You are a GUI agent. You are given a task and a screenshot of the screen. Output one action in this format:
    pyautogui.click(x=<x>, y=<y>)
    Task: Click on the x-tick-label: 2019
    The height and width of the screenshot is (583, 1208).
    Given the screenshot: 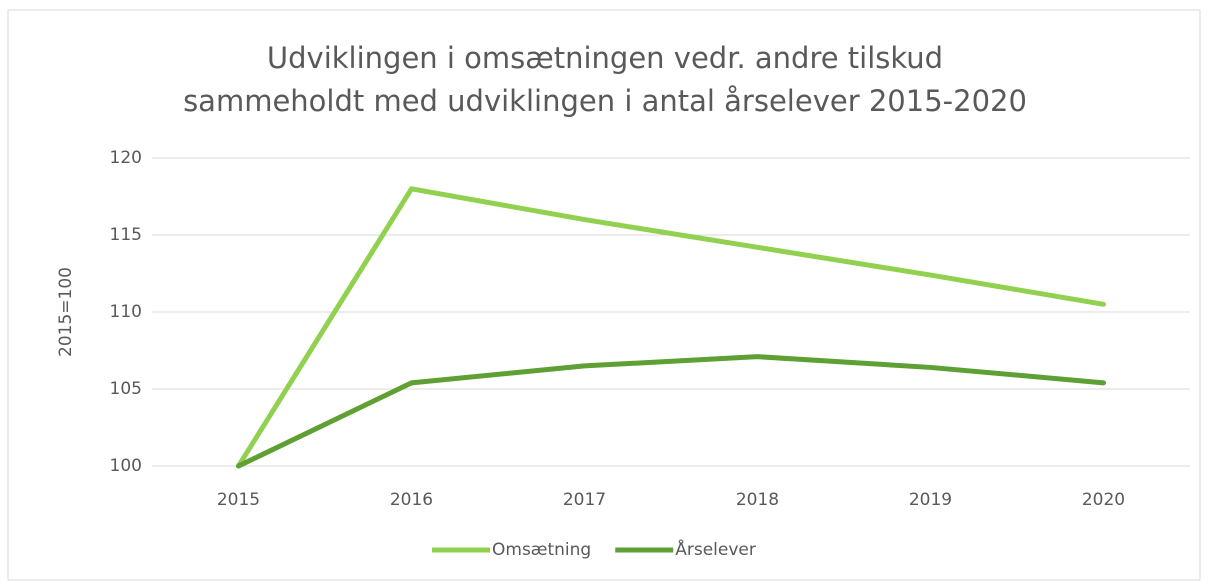 What is the action you would take?
    pyautogui.click(x=930, y=500)
    